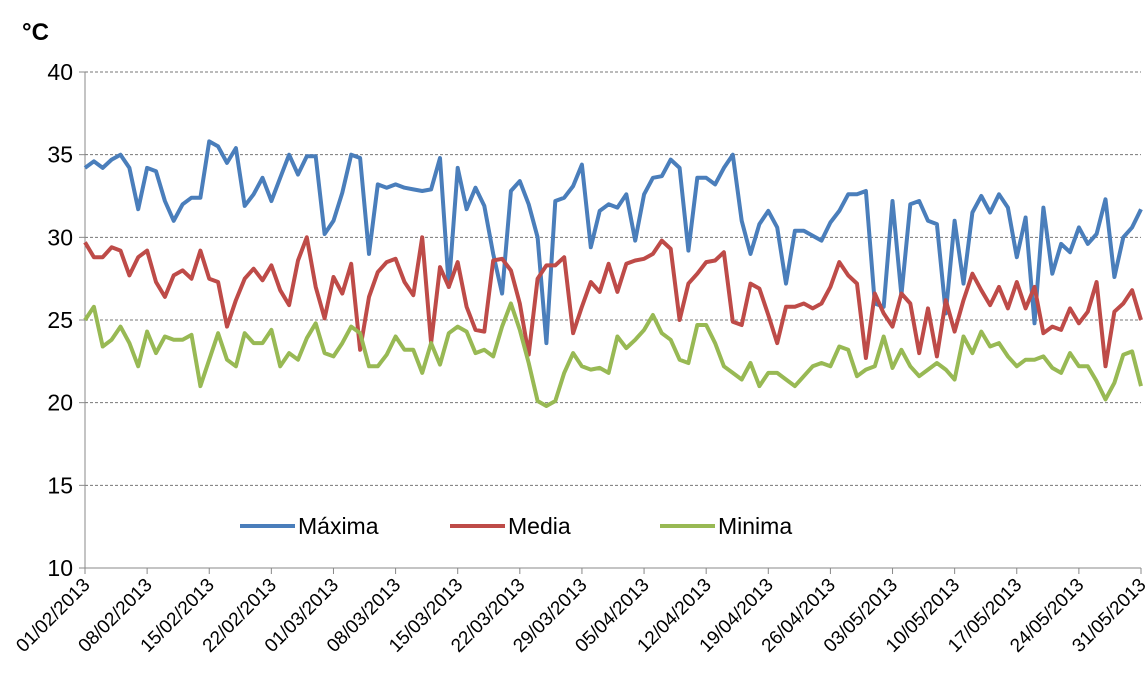 The image size is (1148, 692). Describe the element at coordinates (60, 320) in the screenshot. I see `y-tick-label: 25` at that location.